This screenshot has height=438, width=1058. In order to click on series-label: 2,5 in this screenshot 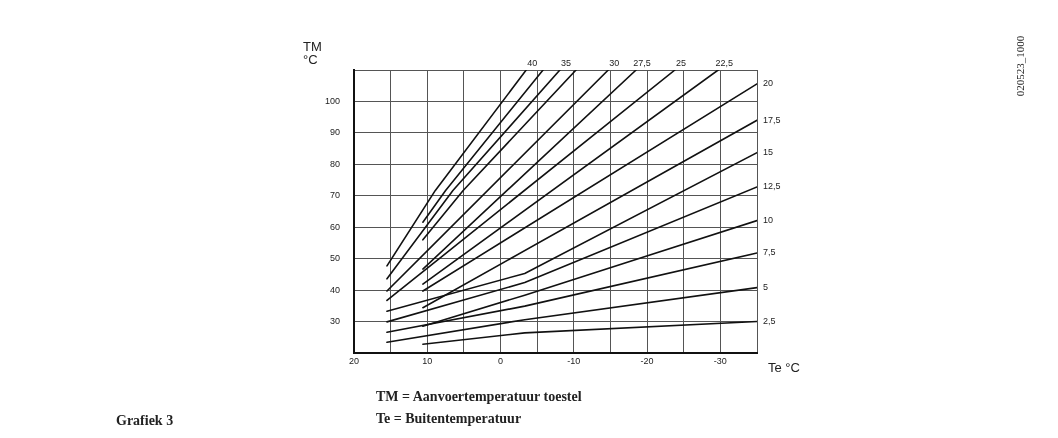, I will do `click(769, 321)`.